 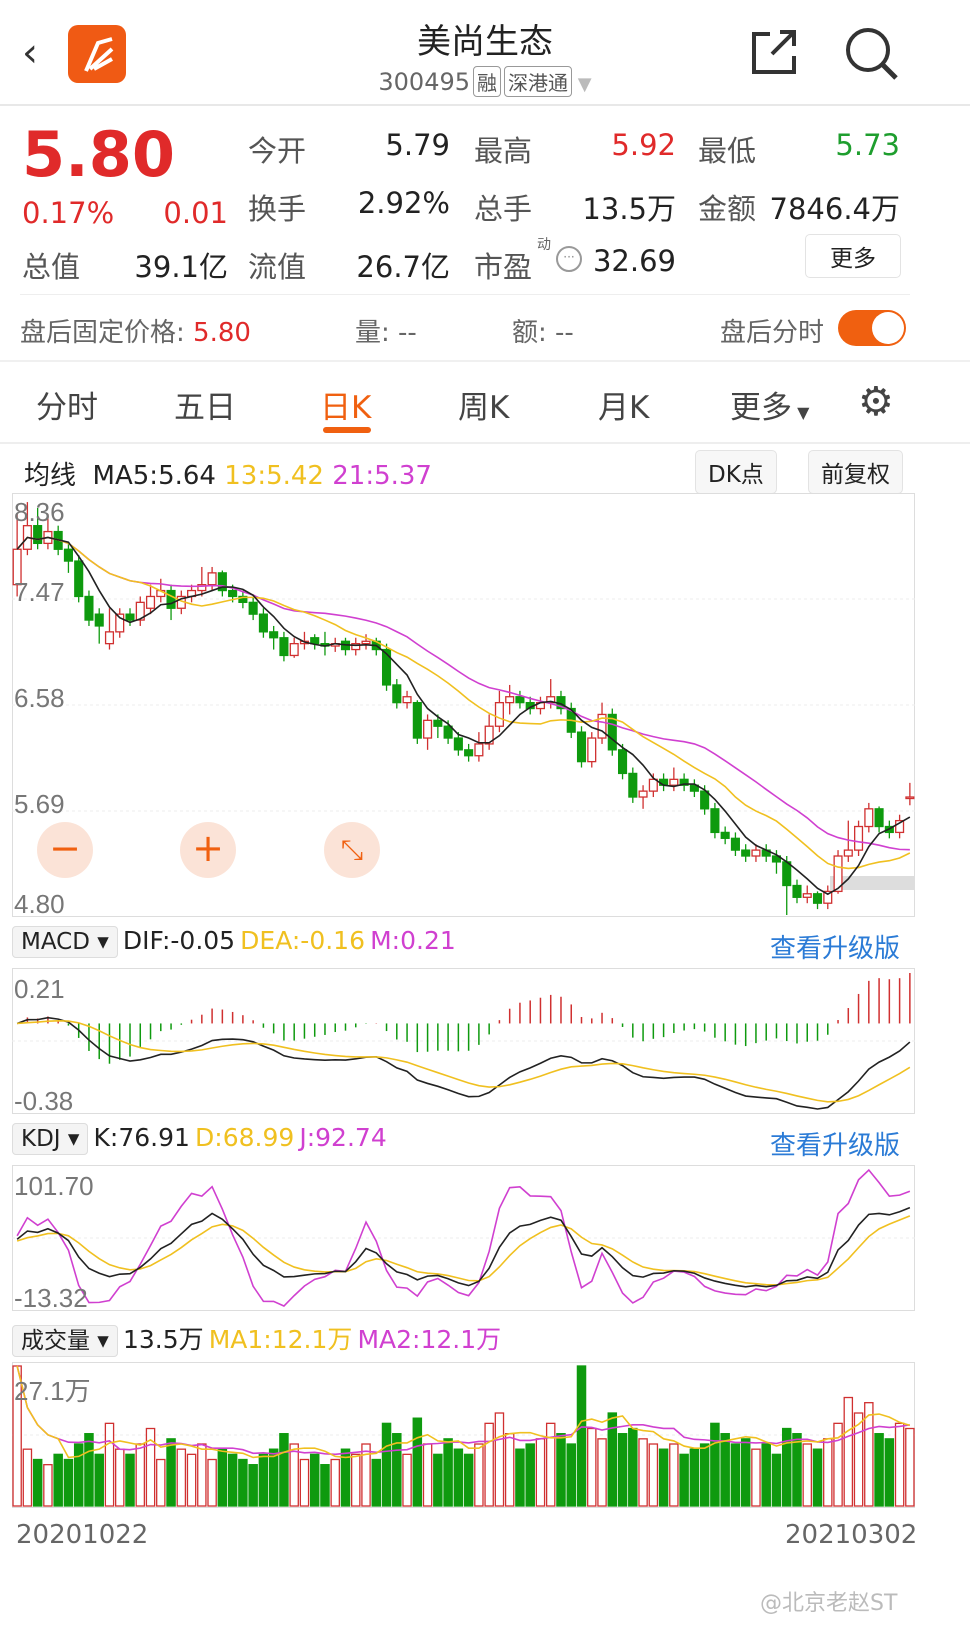 I want to click on zoom-out-button: −, so click(x=65, y=850).